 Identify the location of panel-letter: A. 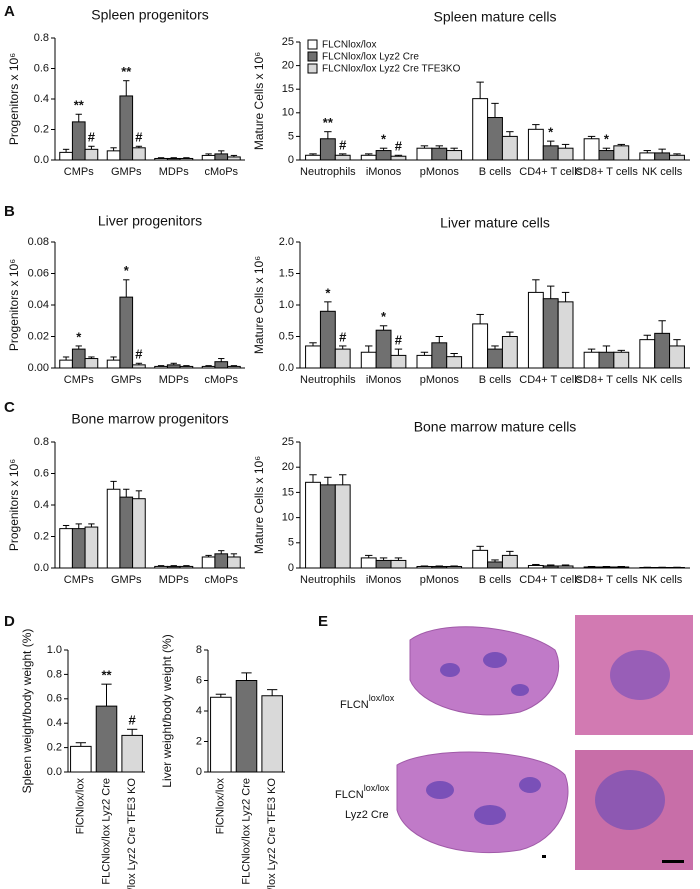
(9, 11).